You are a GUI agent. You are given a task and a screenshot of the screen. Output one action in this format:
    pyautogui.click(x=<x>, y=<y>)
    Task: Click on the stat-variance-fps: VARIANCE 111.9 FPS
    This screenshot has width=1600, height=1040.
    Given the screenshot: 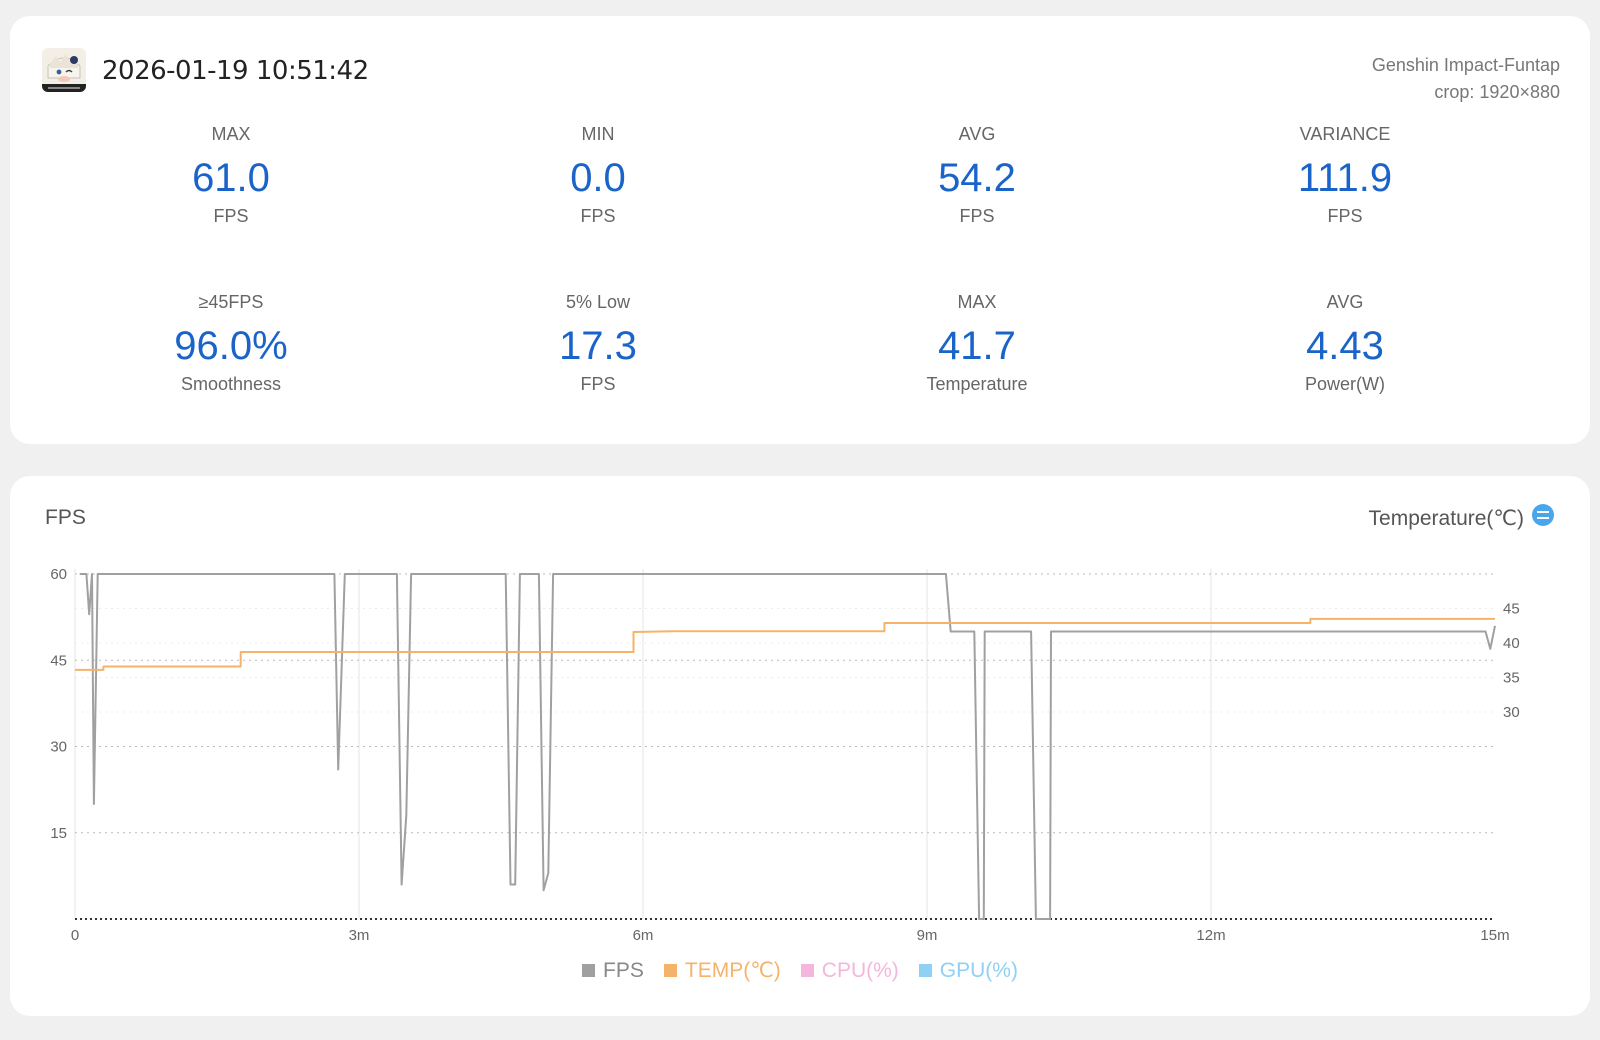 What is the action you would take?
    pyautogui.click(x=1345, y=175)
    